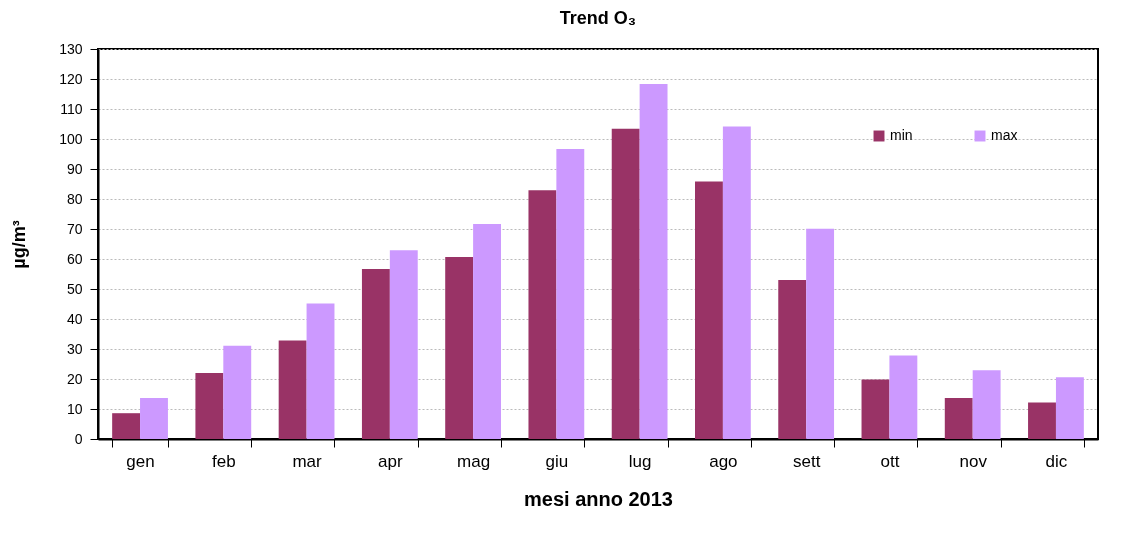 The height and width of the screenshot is (536, 1143). What do you see at coordinates (223, 461) in the screenshot?
I see `x-tick-label: feb` at bounding box center [223, 461].